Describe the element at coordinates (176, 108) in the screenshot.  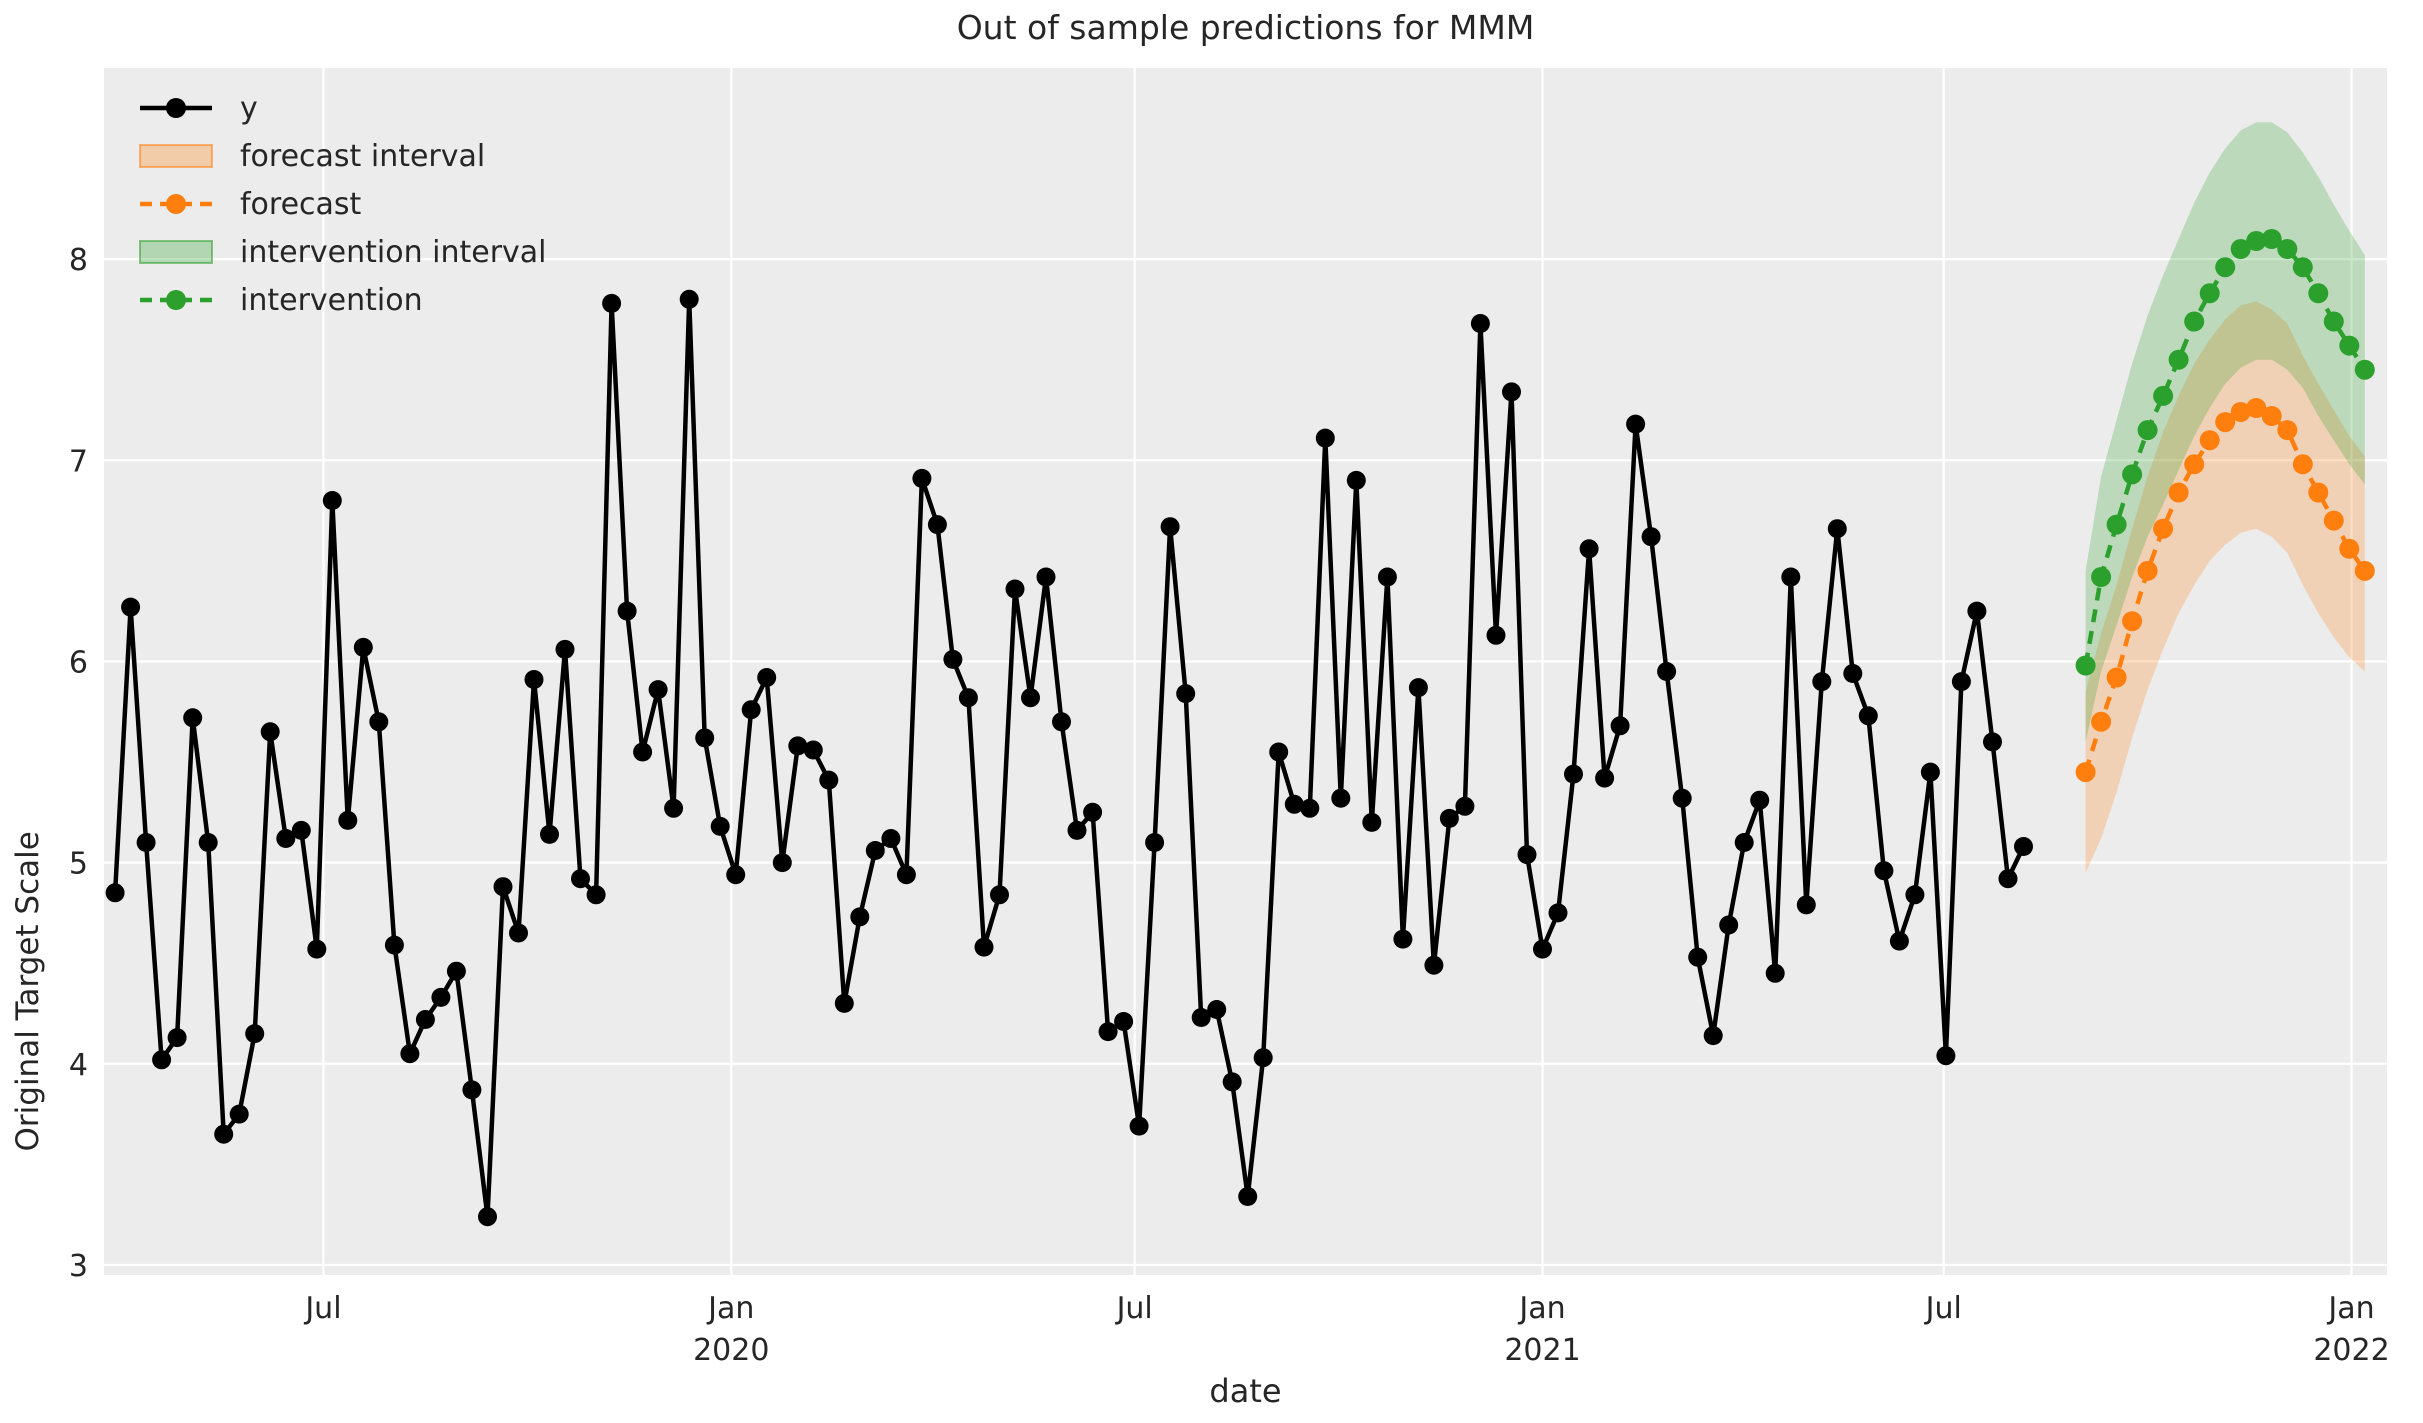
I see `y-line-icon` at that location.